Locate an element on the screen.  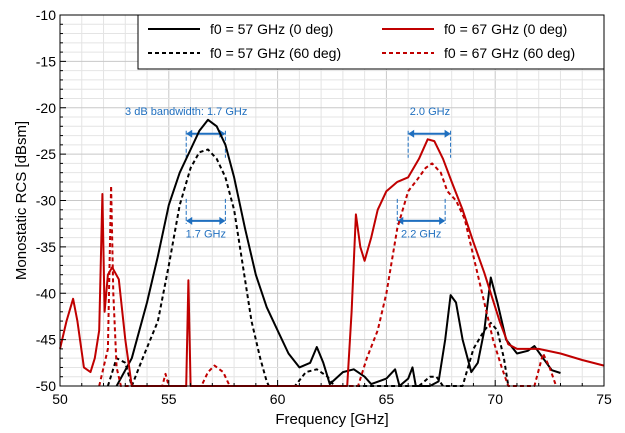
y-tick-label: -15 is located at coordinates (46, 61).